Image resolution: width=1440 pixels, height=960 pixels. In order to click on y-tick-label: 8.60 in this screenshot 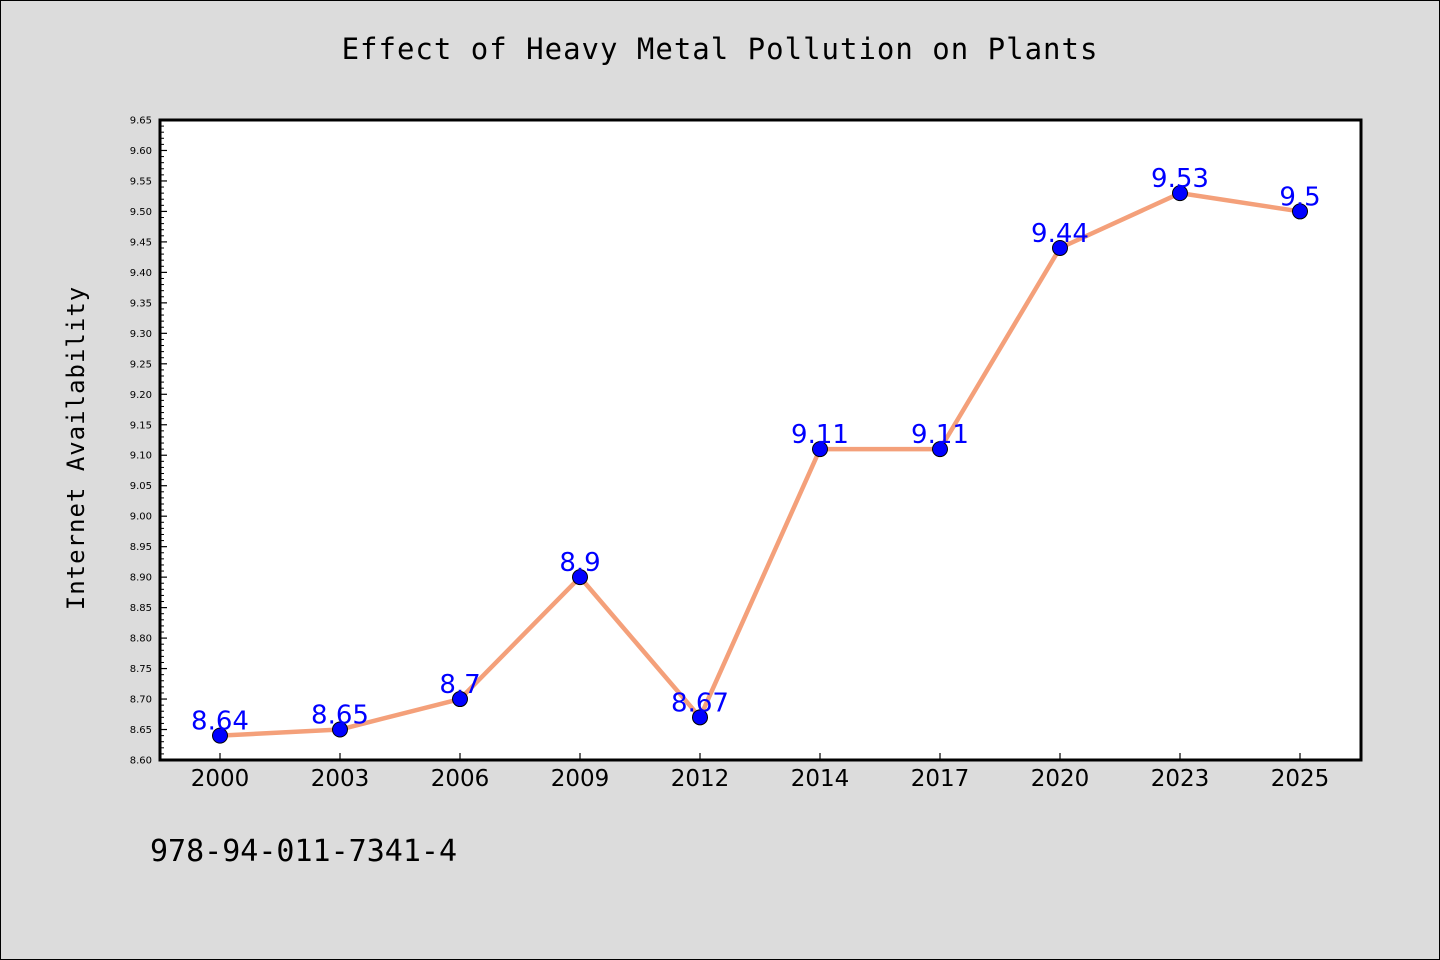, I will do `click(141, 761)`.